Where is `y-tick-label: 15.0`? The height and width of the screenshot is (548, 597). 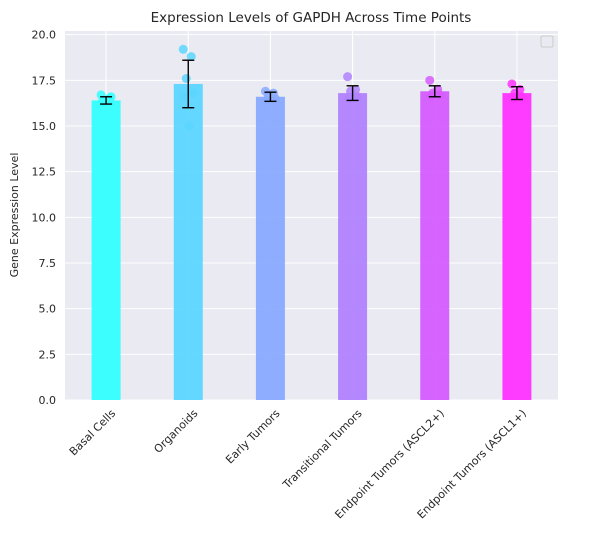 y-tick-label: 15.0 is located at coordinates (44, 126).